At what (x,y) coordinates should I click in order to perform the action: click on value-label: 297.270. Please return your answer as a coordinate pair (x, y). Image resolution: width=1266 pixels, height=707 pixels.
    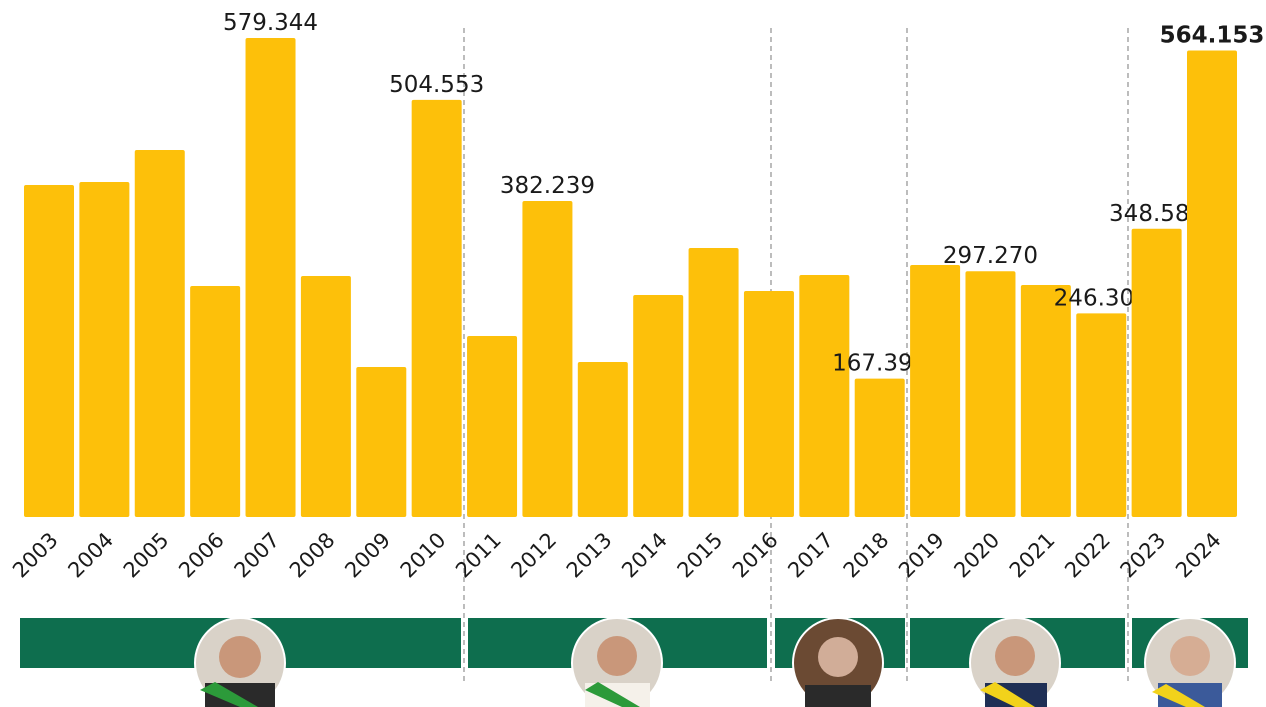
    Looking at the image, I should click on (990, 256).